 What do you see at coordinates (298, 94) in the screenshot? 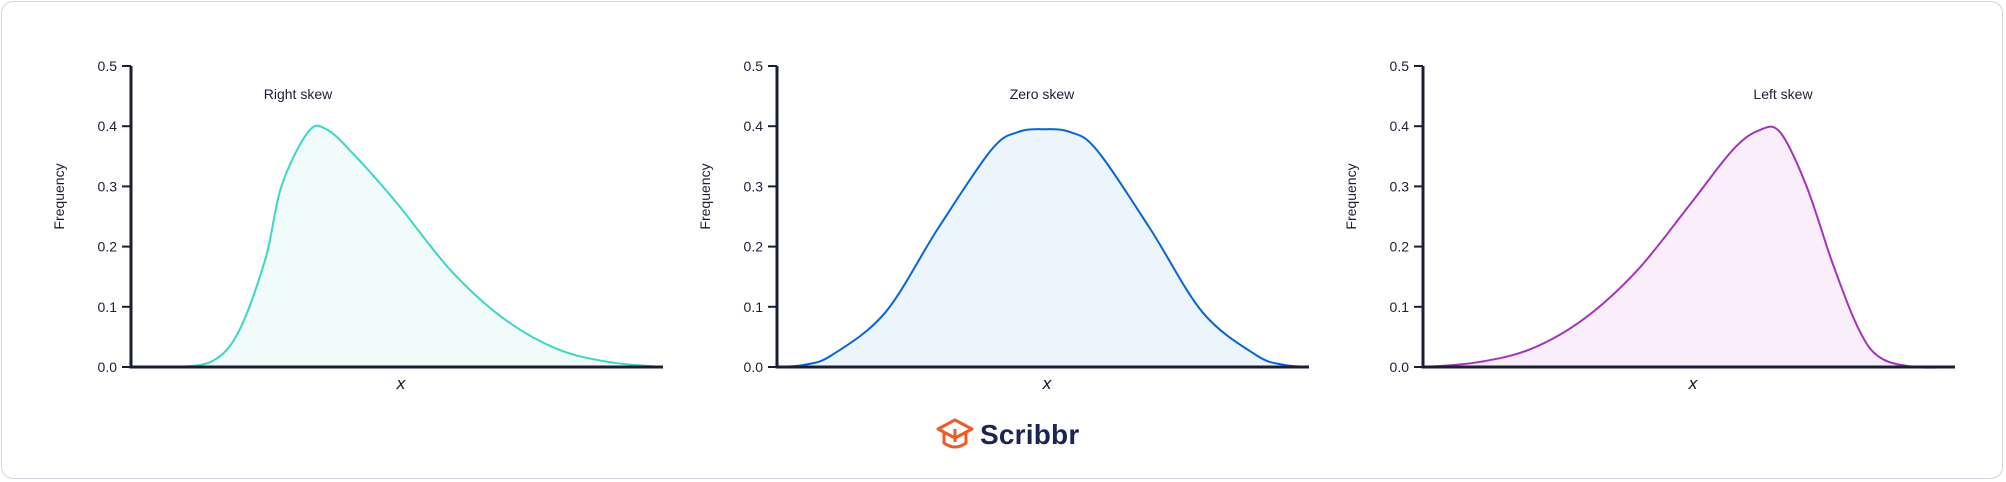
I see `curve-label: Right skew` at bounding box center [298, 94].